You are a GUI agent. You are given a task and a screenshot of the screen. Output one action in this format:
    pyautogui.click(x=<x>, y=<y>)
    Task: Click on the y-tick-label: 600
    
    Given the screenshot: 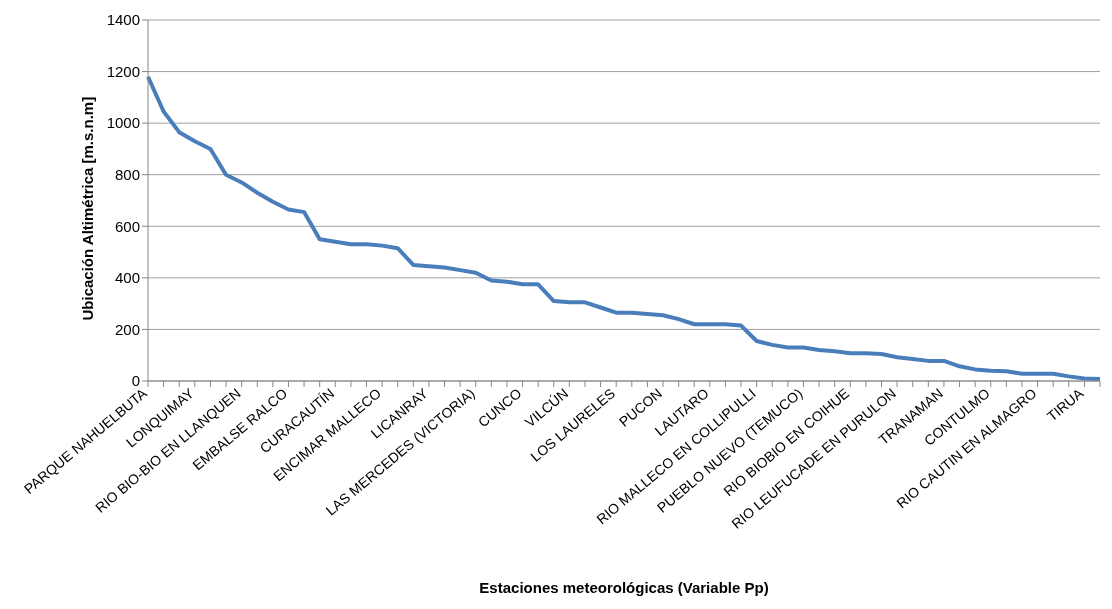 What is the action you would take?
    pyautogui.click(x=127, y=226)
    